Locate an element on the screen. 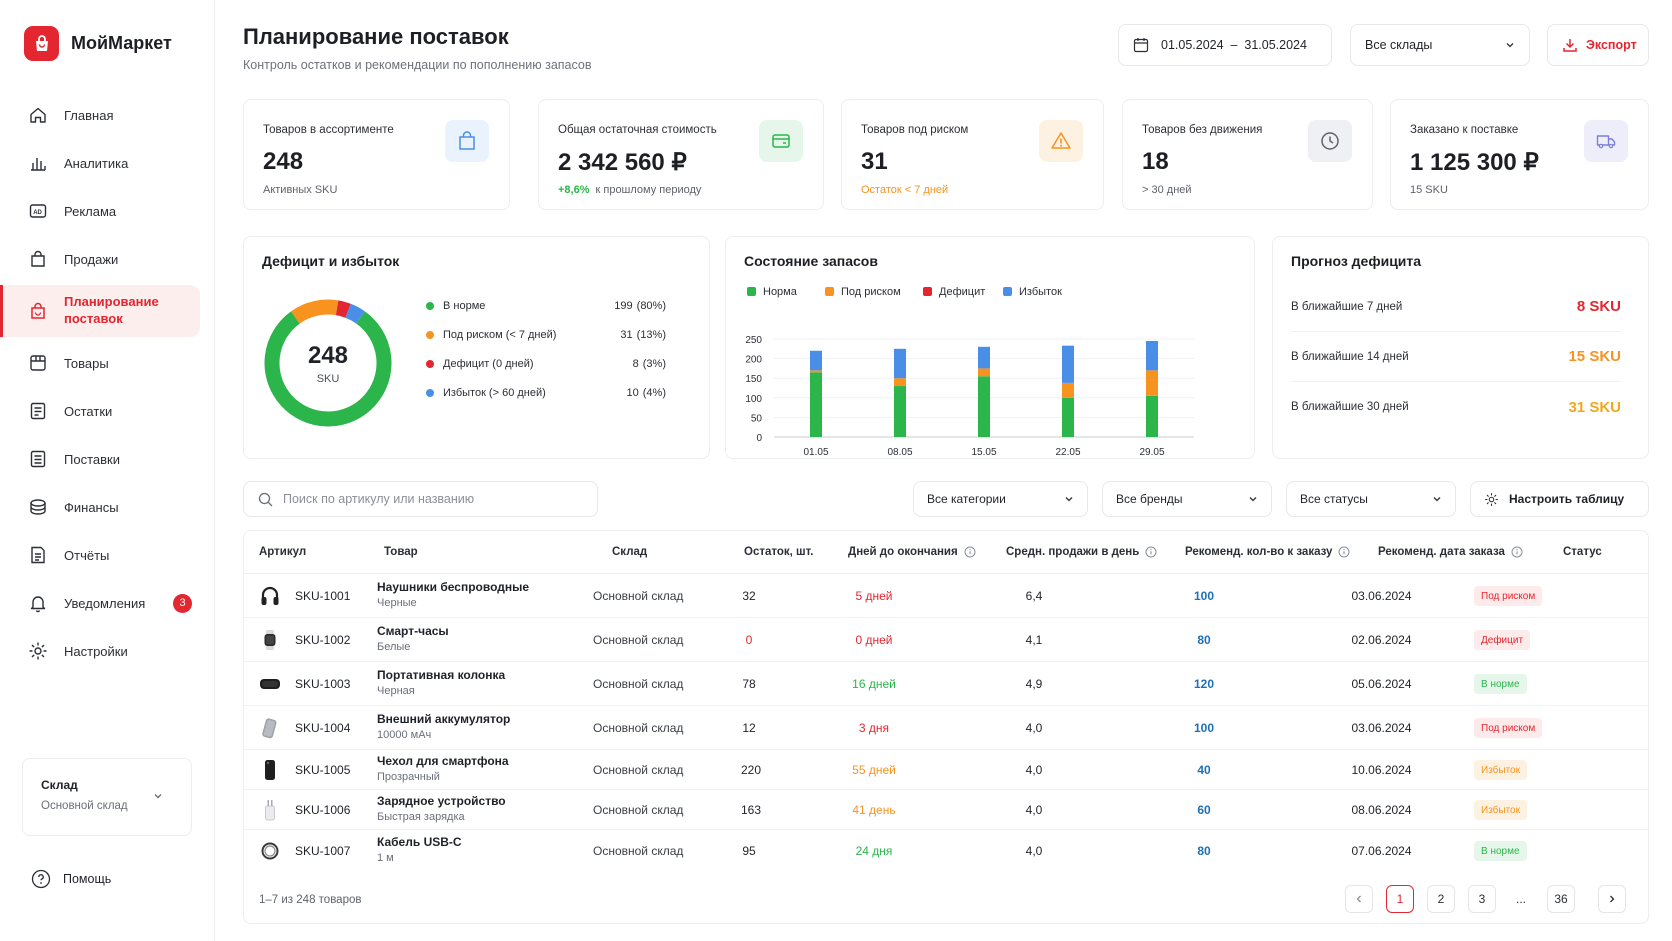 Image resolution: width=1672 pixels, height=941 pixels. pagination-prev-button is located at coordinates (1359, 899).